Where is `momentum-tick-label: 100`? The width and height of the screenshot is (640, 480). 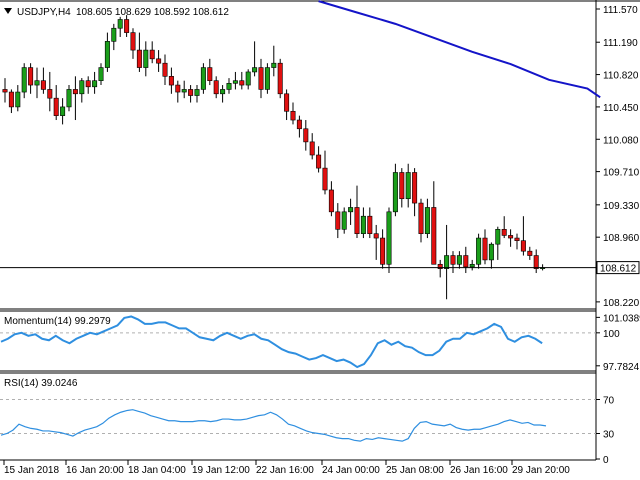 momentum-tick-label: 100 is located at coordinates (611, 334).